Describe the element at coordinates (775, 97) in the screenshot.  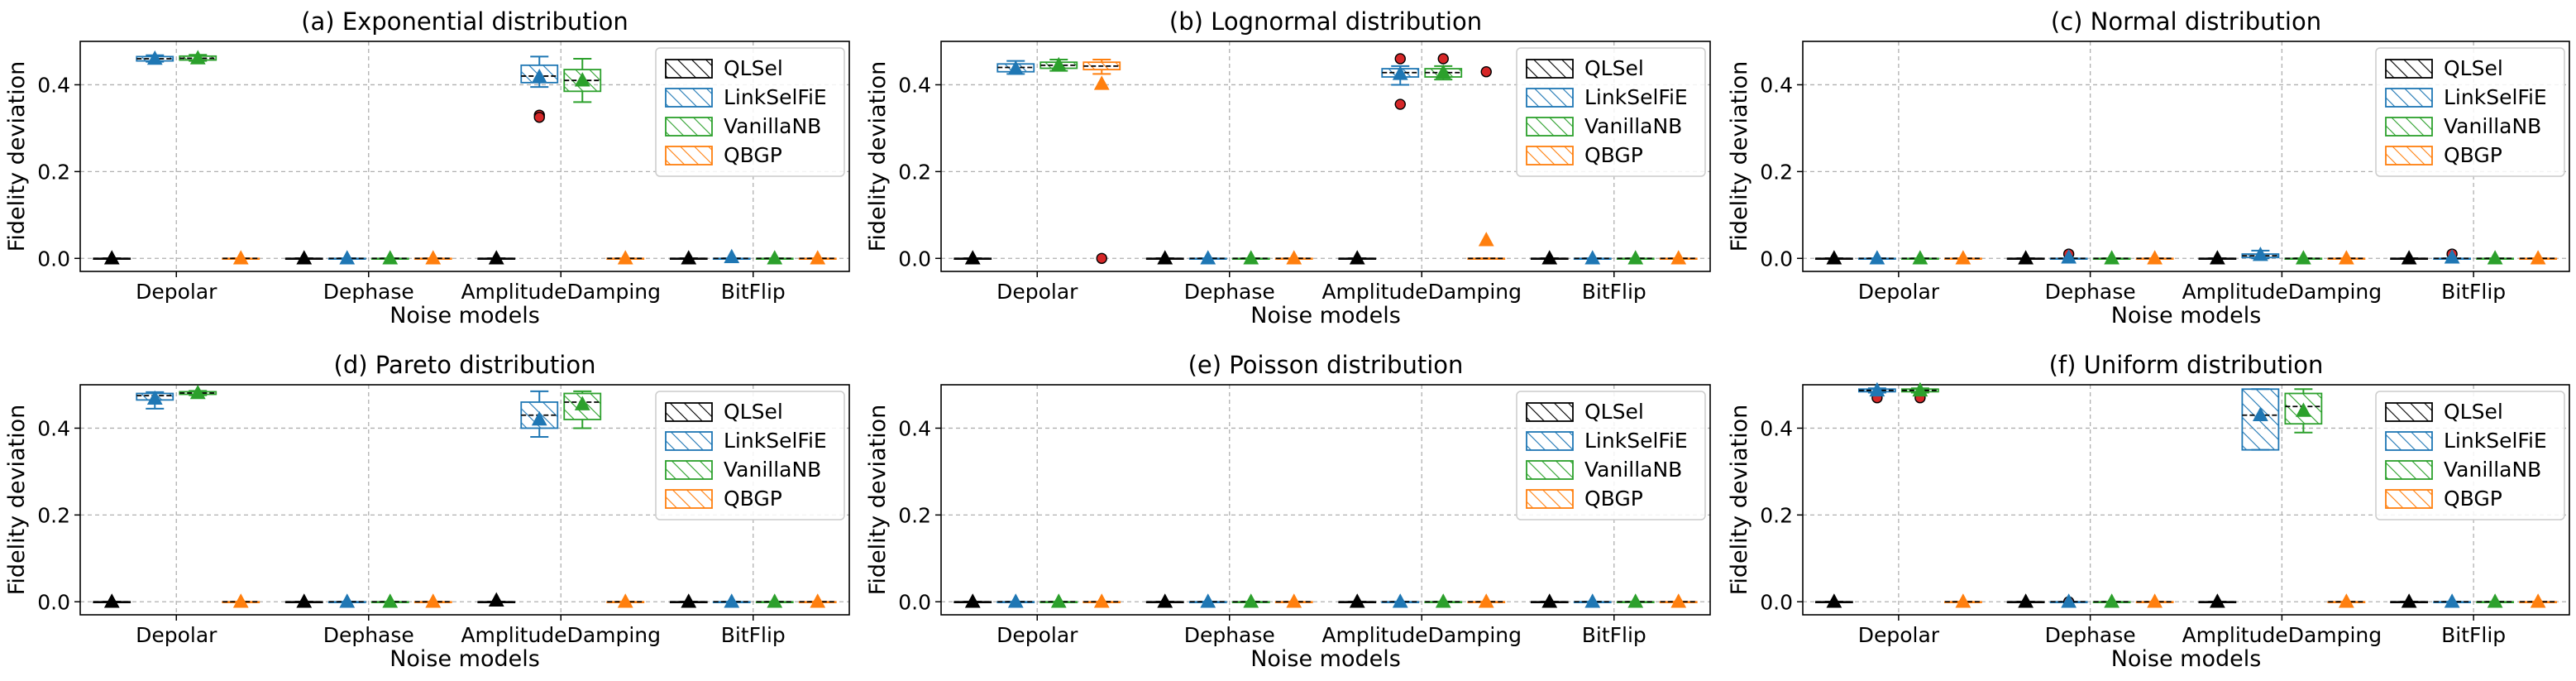
I see `legend-label: LinkSelFiE` at that location.